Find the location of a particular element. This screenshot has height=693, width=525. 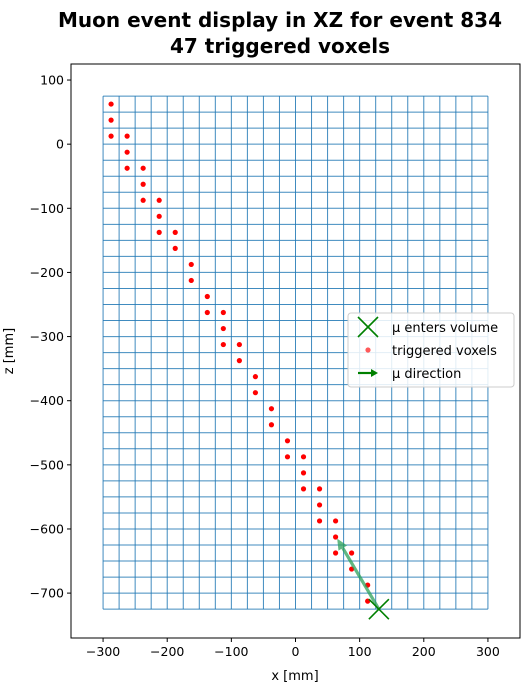

y-tick-label: −400 is located at coordinates (47, 400).